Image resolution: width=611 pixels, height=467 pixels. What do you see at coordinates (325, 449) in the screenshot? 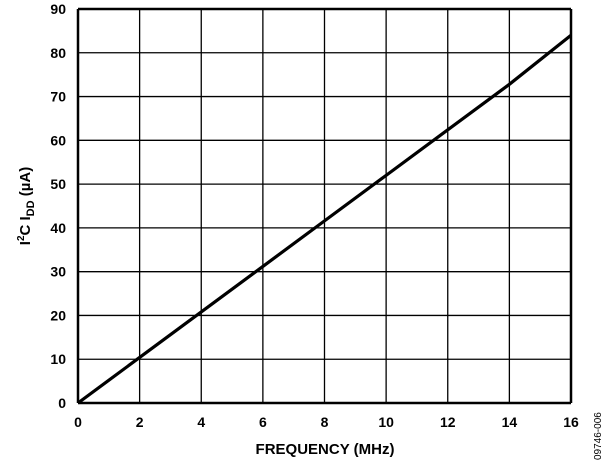
I see `x-axis-label: FREQUENCY (MHz)` at bounding box center [325, 449].